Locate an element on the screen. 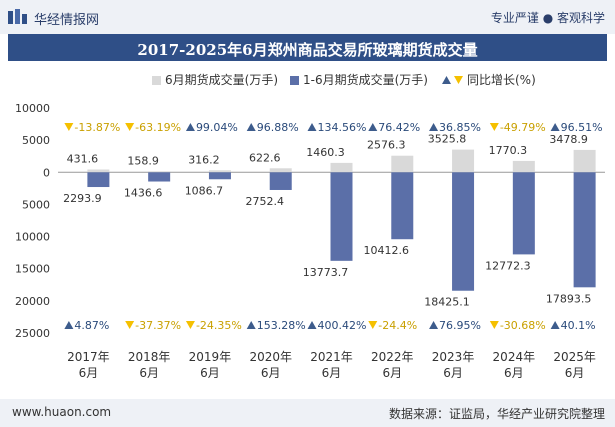  brand-name: 华经情报网 is located at coordinates (67, 20).